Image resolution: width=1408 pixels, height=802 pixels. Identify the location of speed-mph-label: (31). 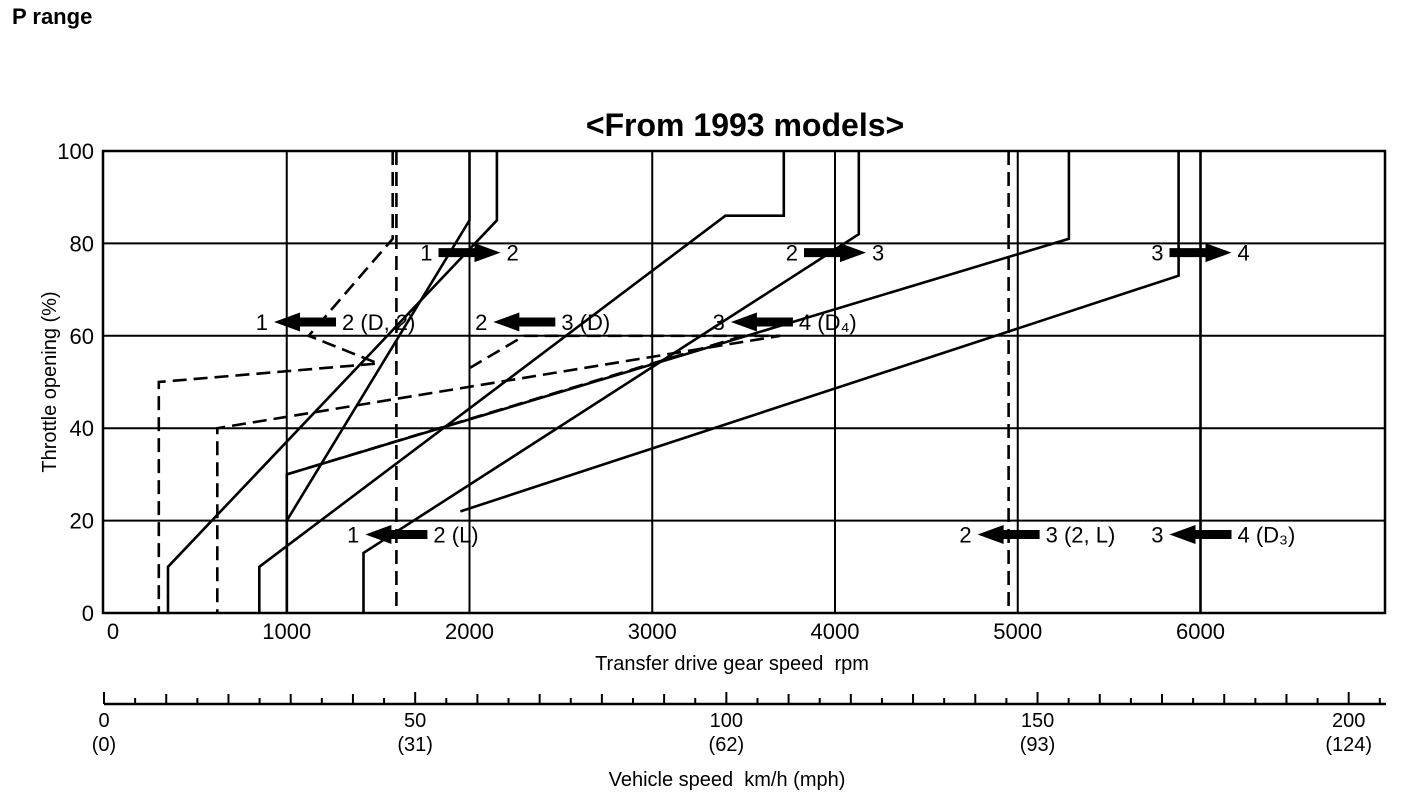
(415, 745).